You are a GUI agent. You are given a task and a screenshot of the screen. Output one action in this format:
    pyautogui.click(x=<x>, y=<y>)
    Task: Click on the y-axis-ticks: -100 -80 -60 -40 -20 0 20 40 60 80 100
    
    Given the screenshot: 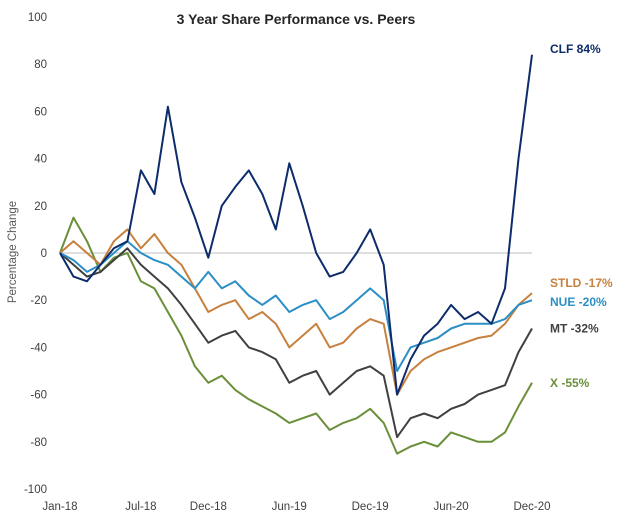 What is the action you would take?
    pyautogui.click(x=35, y=254)
    